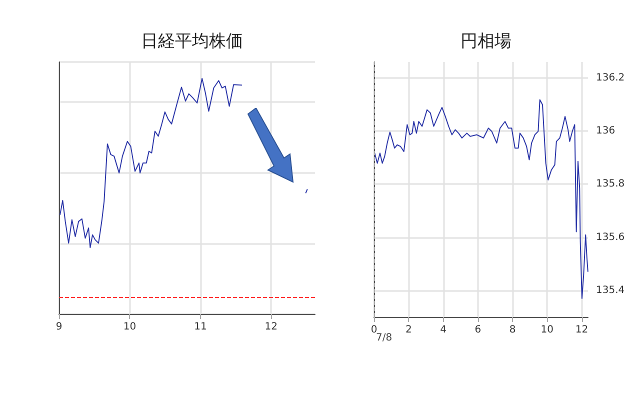  I want to click on x-tick-label: 2, so click(408, 330).